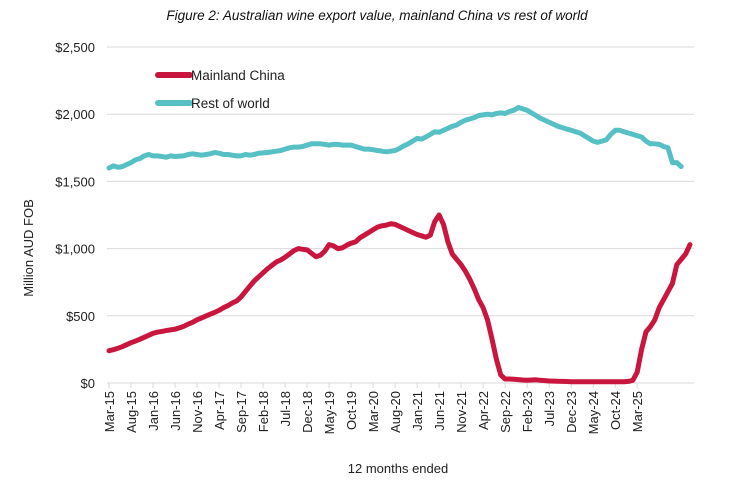  Describe the element at coordinates (131, 412) in the screenshot. I see `x-tick-label: Aug-15` at that location.